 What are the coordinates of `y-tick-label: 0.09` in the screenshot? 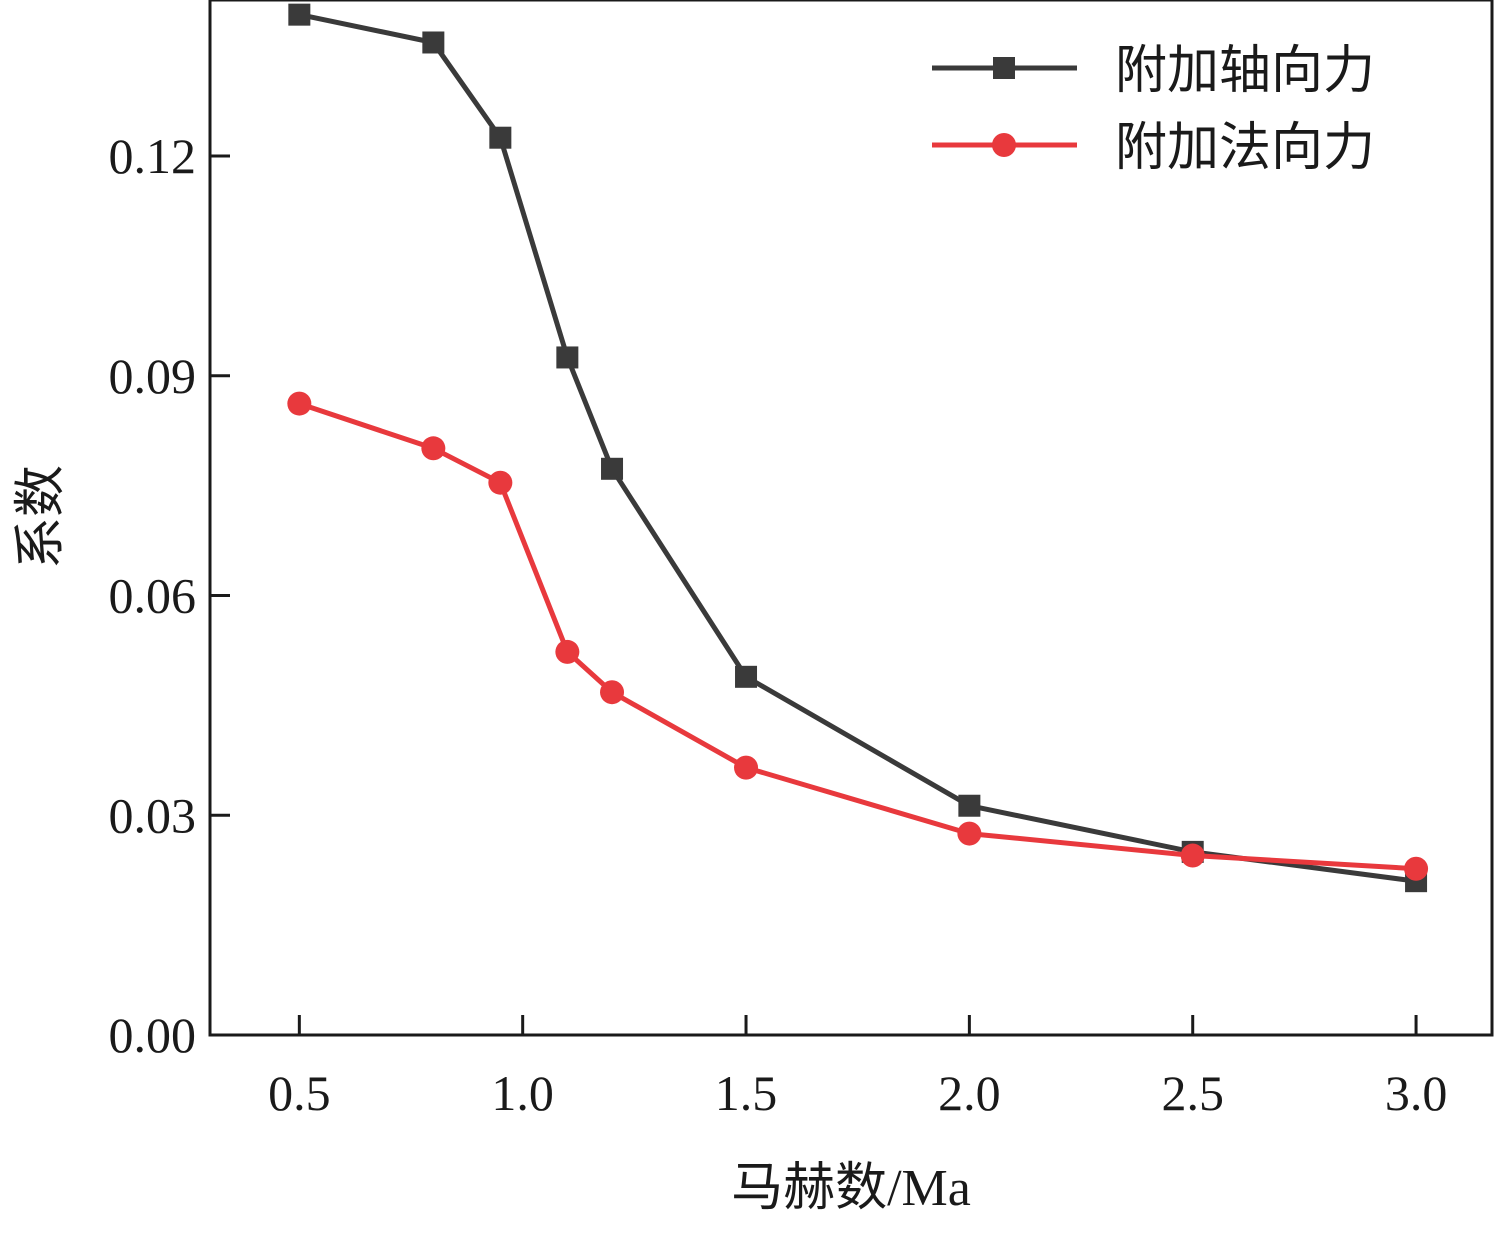 It's located at (153, 376).